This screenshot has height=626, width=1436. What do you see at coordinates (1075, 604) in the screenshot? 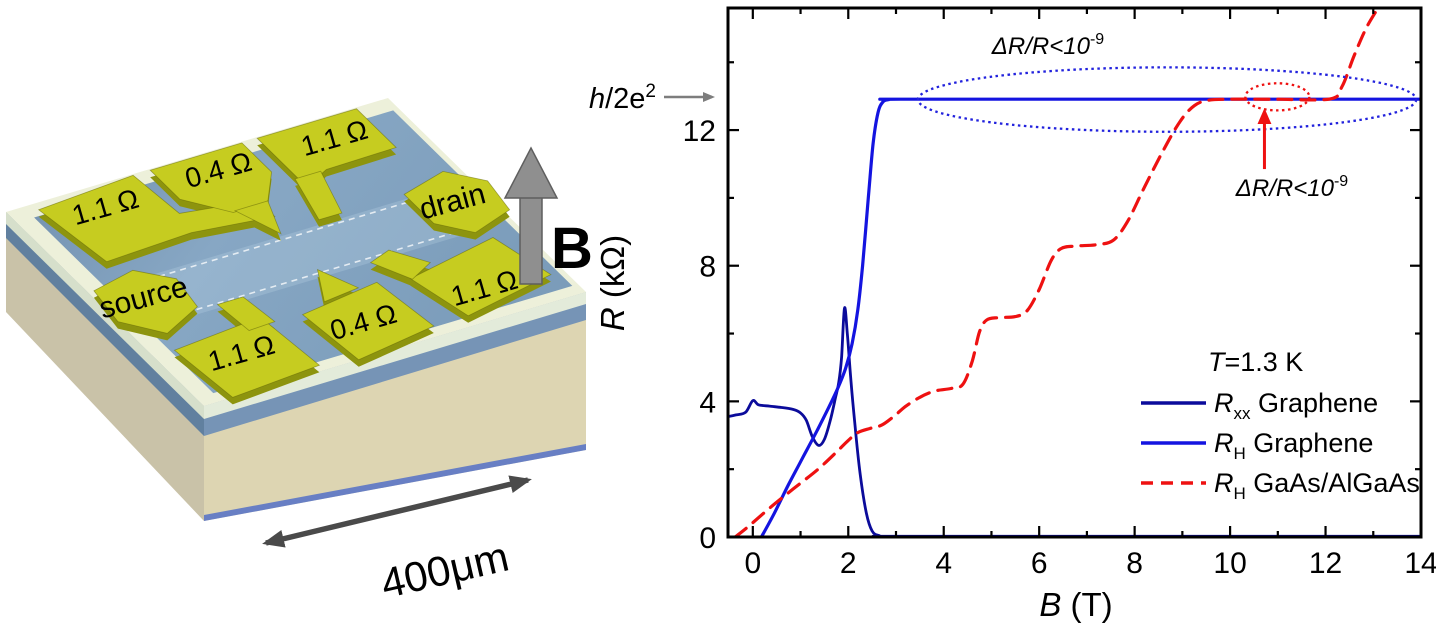
I see `x-axis-title: B (T)` at bounding box center [1075, 604].